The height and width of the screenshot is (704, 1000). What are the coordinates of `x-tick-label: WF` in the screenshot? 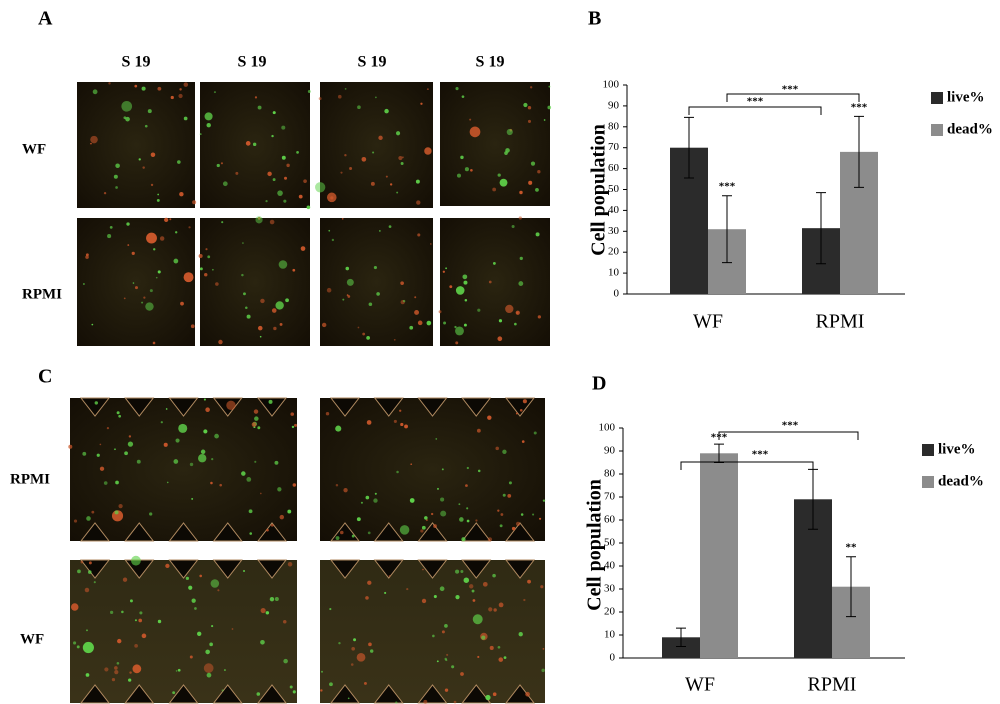 It's located at (708, 322).